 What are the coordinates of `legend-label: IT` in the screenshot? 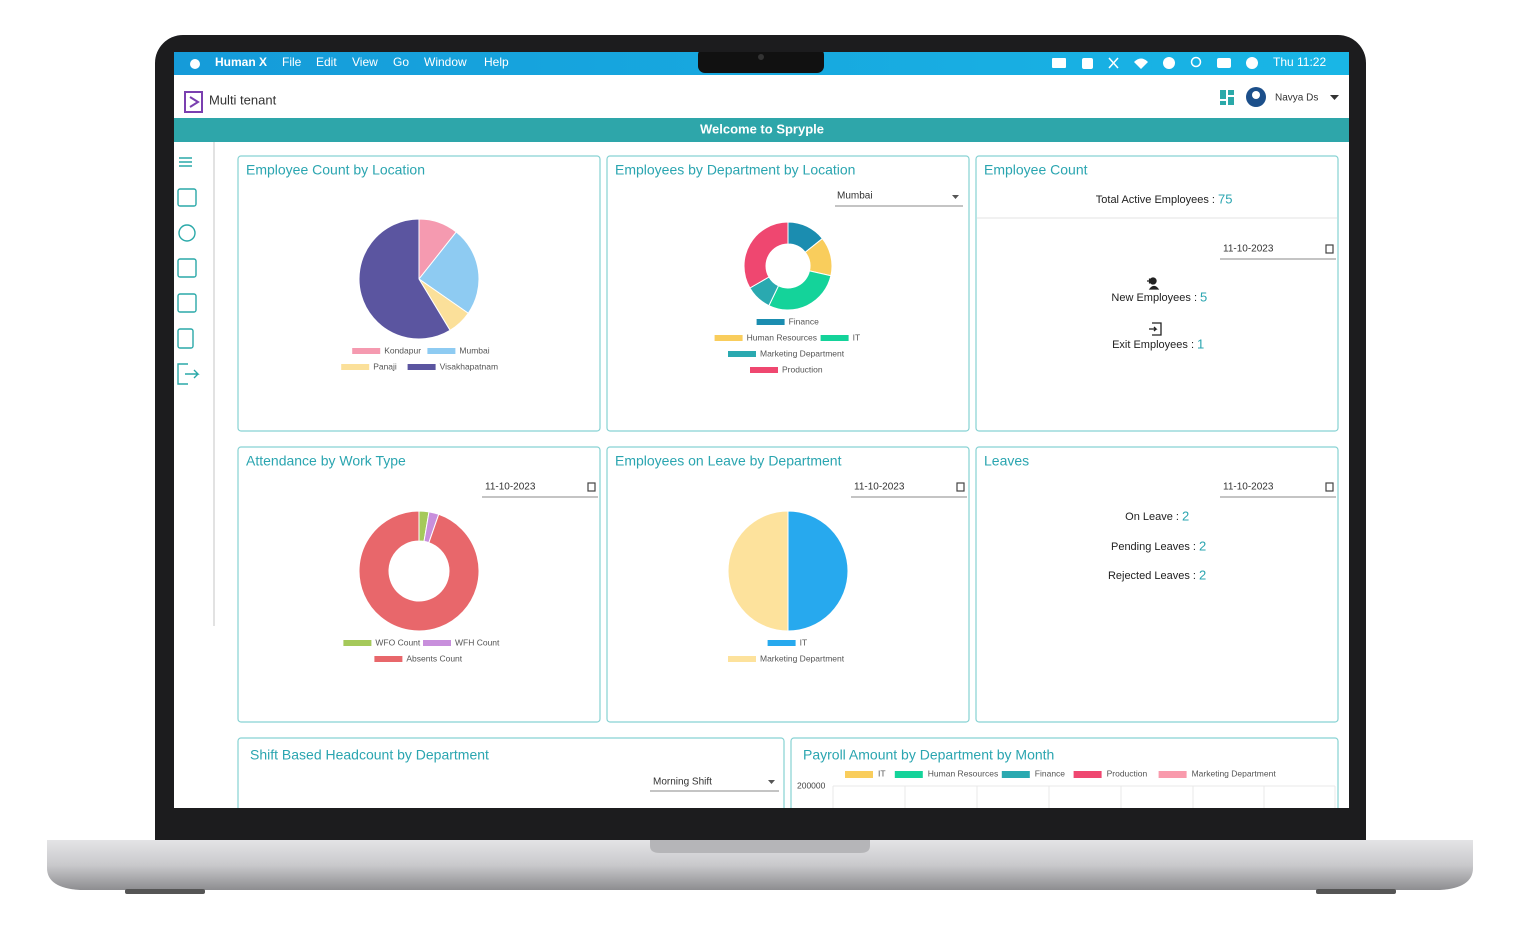 It's located at (882, 773).